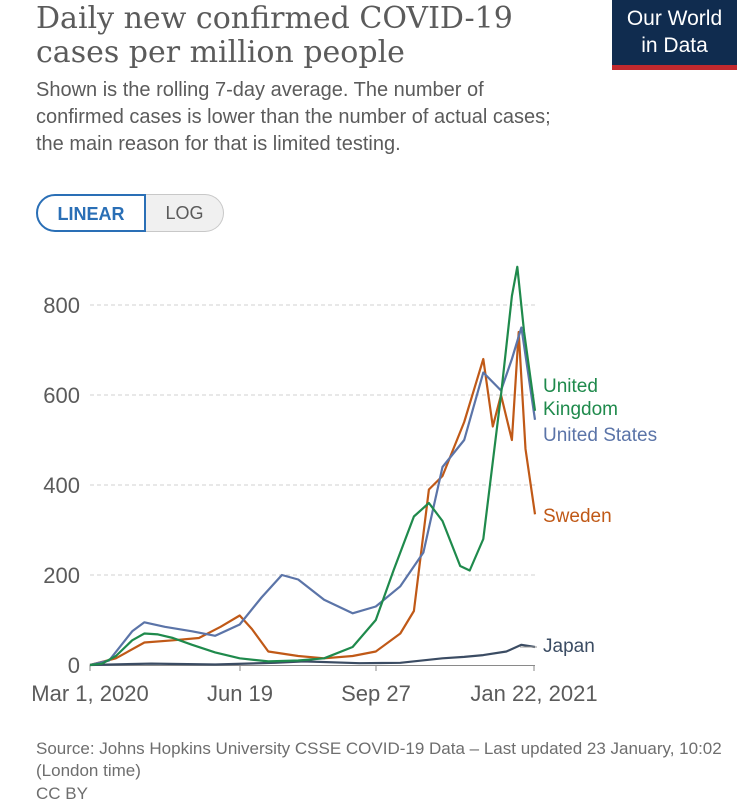 The image size is (750, 809). Describe the element at coordinates (533, 693) in the screenshot. I see `x-tick-label: Jan 22, 2021` at that location.